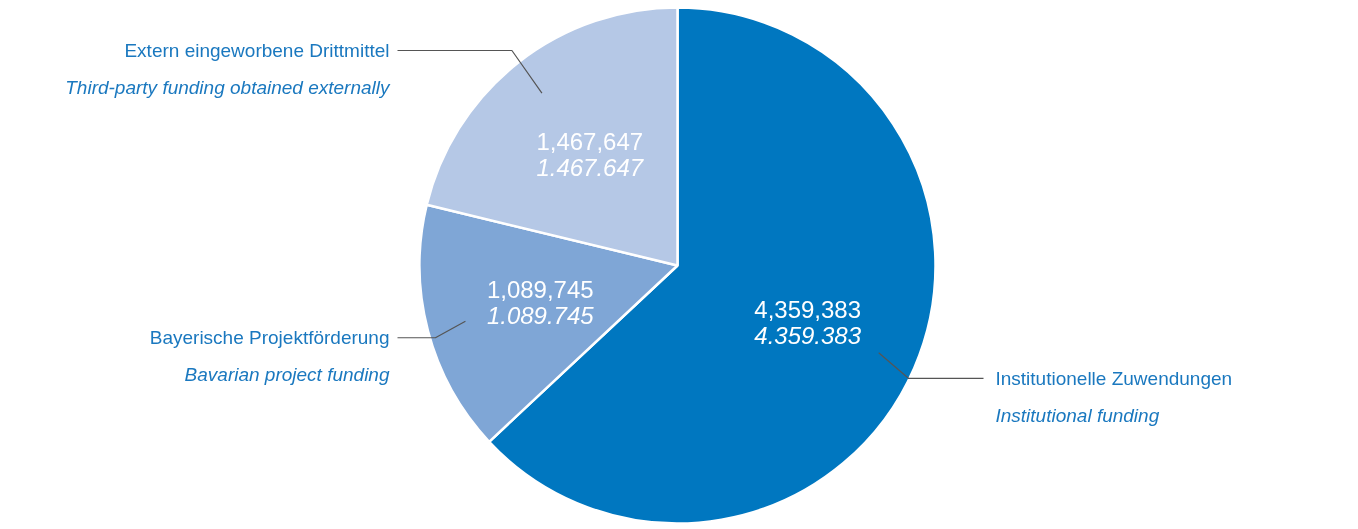 The image size is (1358, 529). I want to click on slice-label: Bayerische Projektförderung Bavarian project funding, so click(269, 356).